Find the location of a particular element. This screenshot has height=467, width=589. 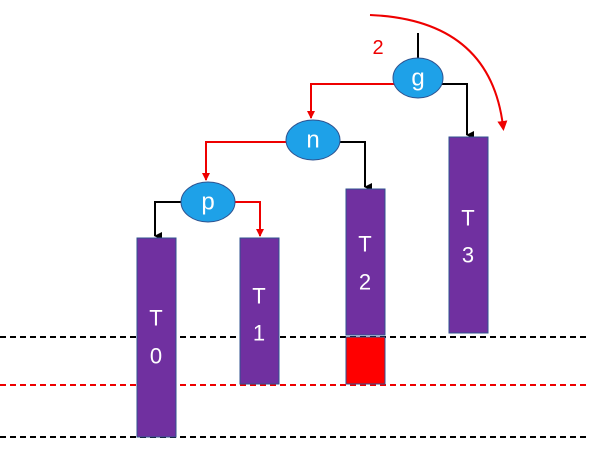

subtree-label: 3 is located at coordinates (468, 255).